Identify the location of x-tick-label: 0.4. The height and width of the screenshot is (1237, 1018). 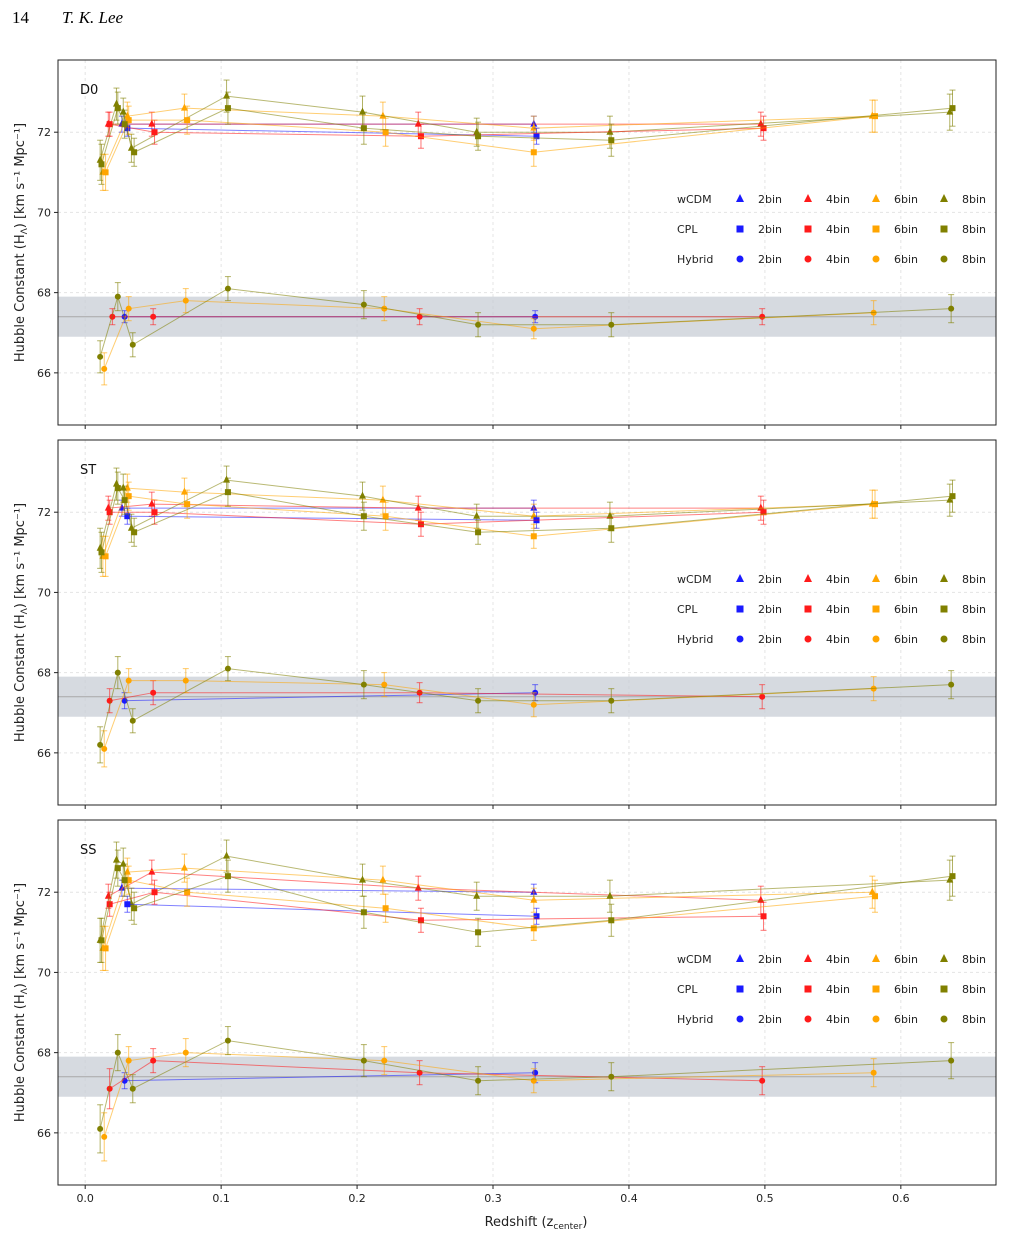
(629, 1198).